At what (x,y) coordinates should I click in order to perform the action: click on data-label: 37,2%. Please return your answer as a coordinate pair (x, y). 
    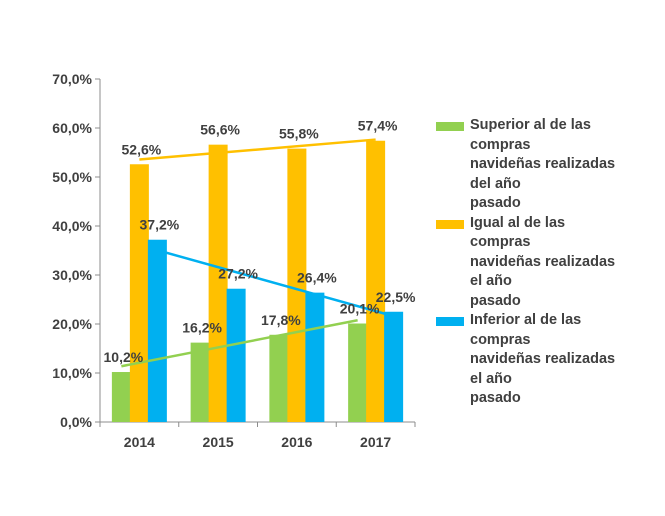
    Looking at the image, I should click on (160, 225).